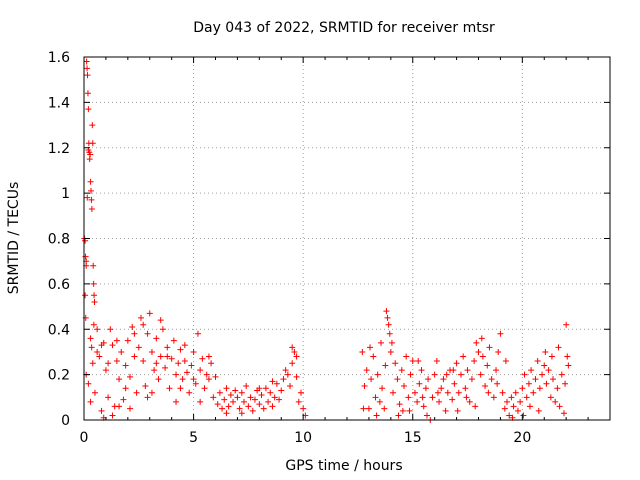  I want to click on x-tick-label: 15, so click(413, 438).